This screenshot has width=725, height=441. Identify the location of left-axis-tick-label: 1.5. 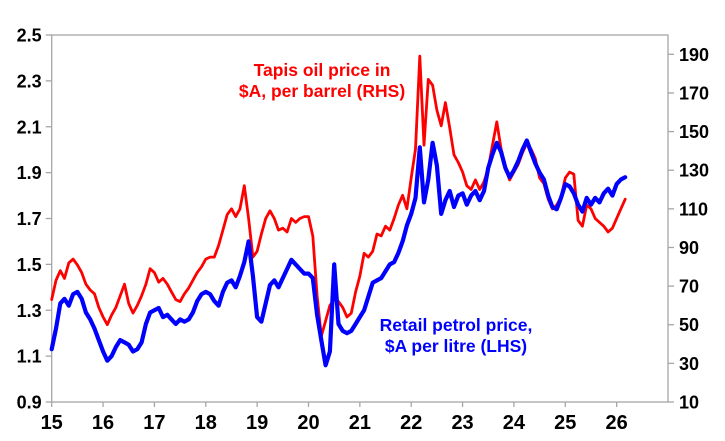
(29, 265).